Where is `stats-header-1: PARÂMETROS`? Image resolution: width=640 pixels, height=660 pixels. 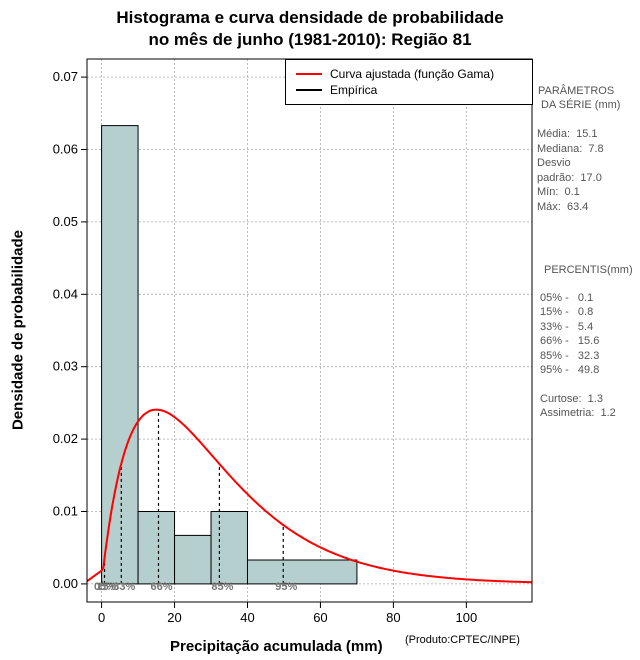
stats-header-1: PARÂMETROS is located at coordinates (576, 91).